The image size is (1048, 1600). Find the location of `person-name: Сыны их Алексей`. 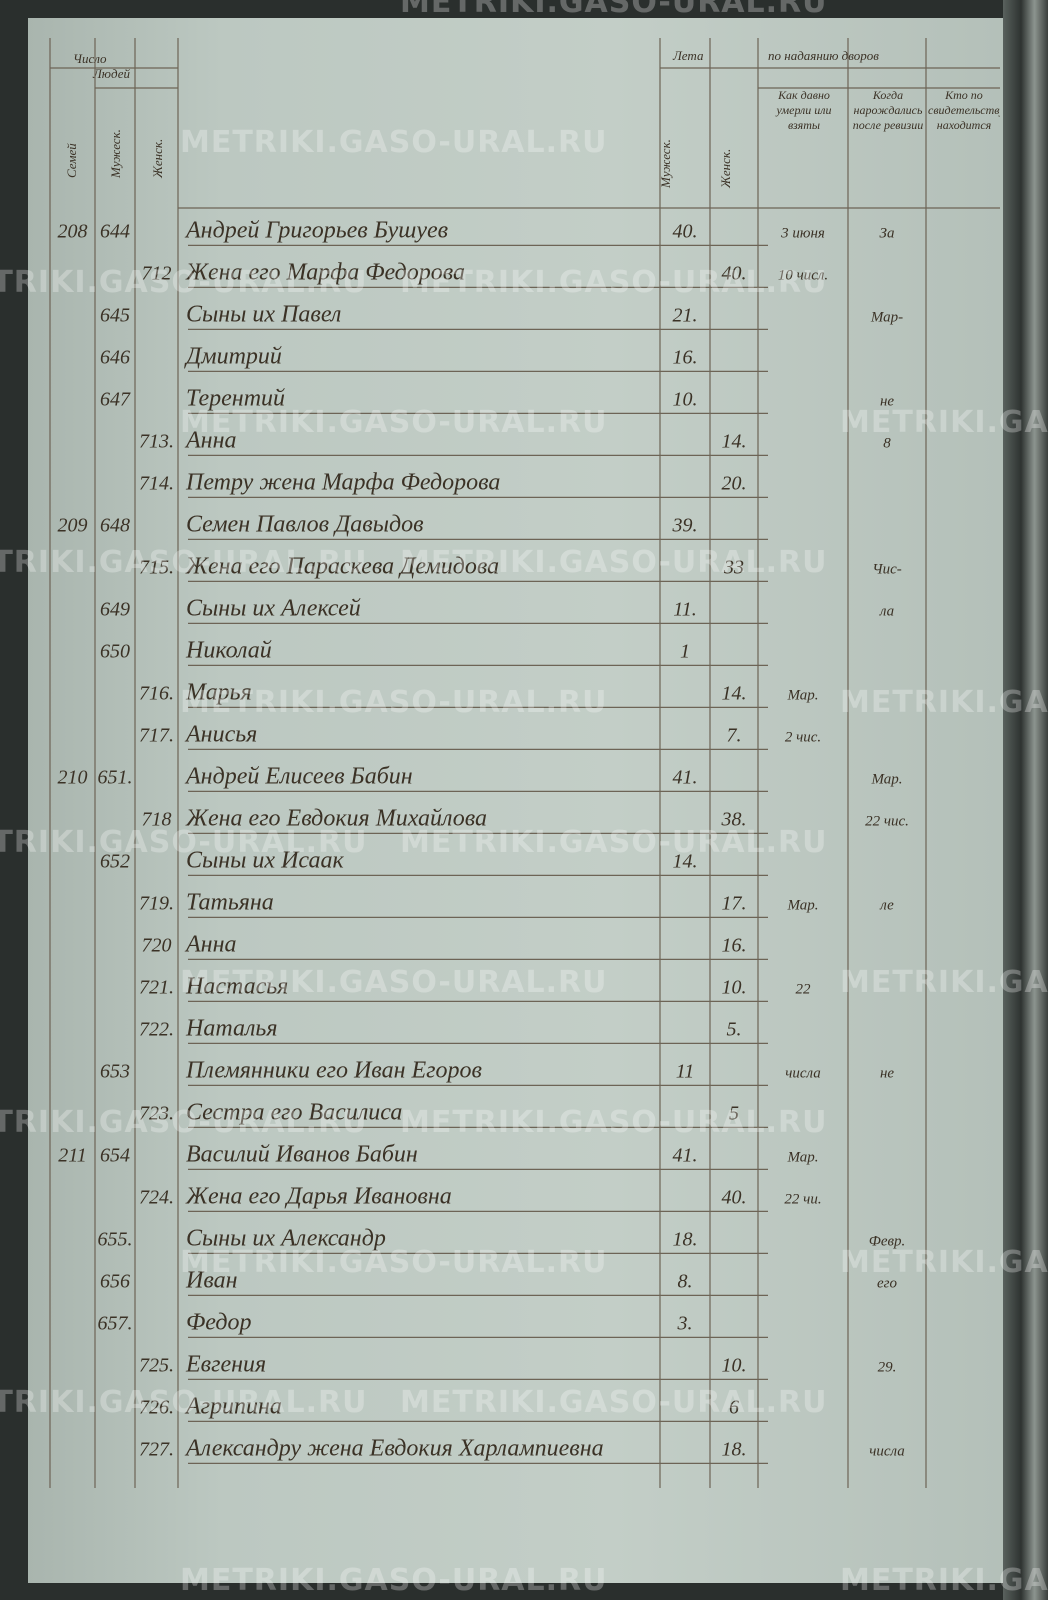

person-name: Сыны их Алексей is located at coordinates (273, 608).